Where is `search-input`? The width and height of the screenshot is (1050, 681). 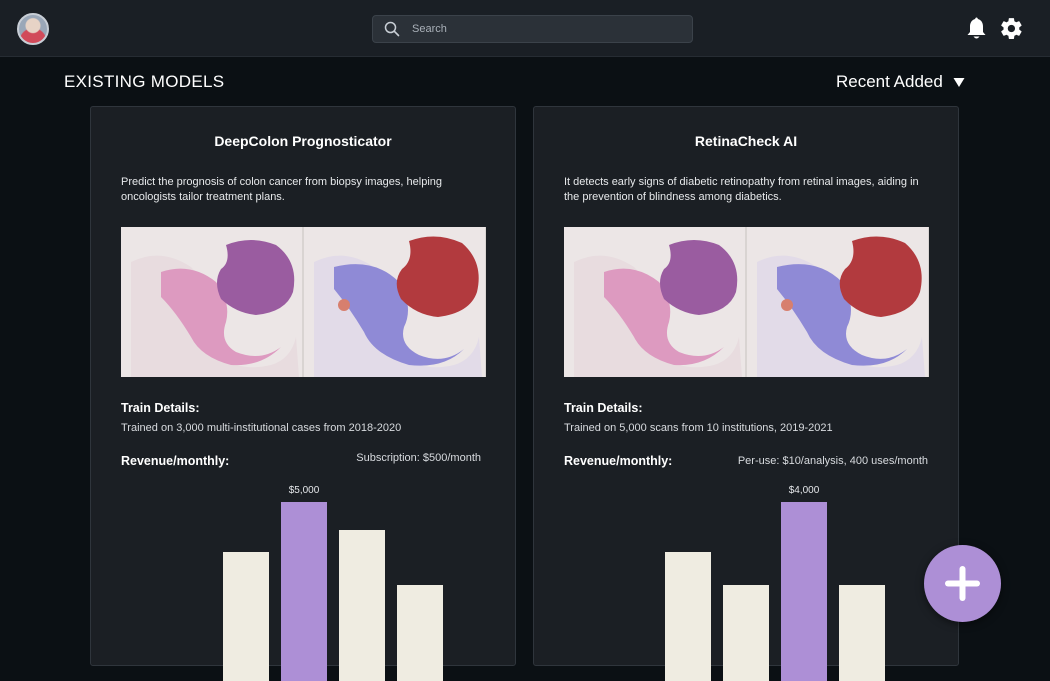
search-input is located at coordinates (542, 29).